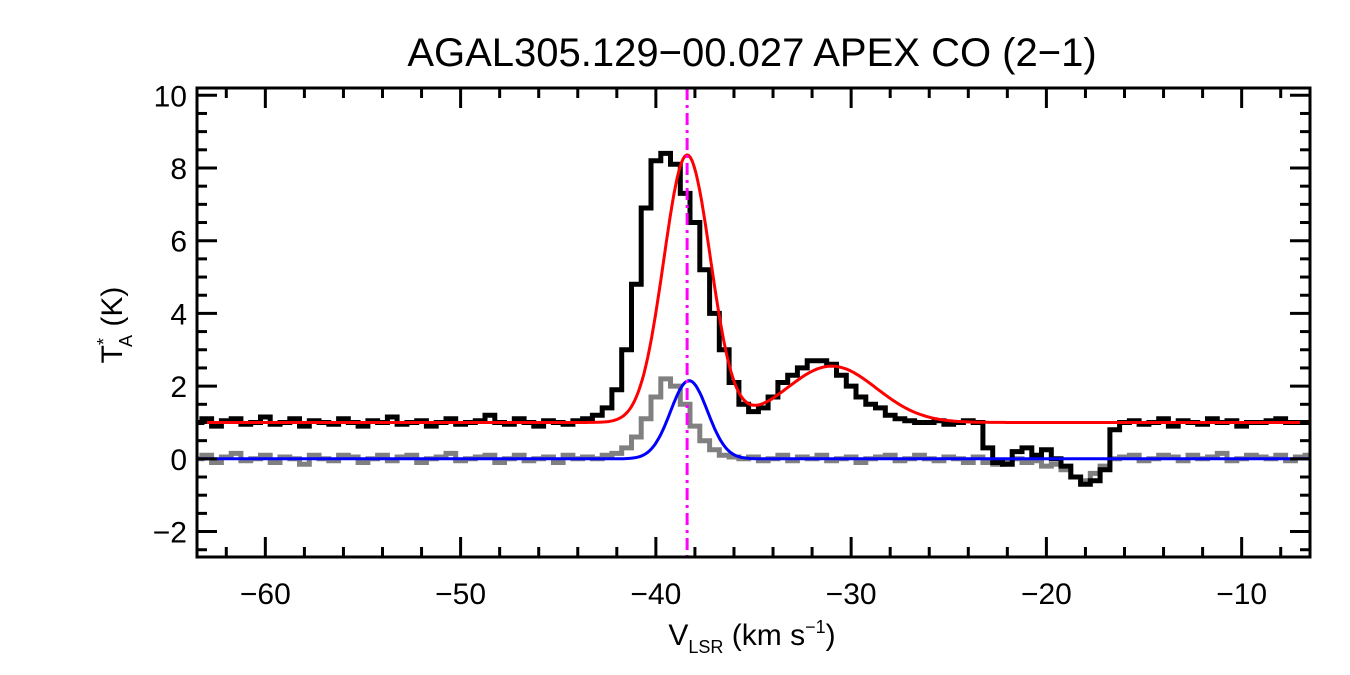  What do you see at coordinates (764, 635) in the screenshot?
I see `x-label-unit: (km s` at bounding box center [764, 635].